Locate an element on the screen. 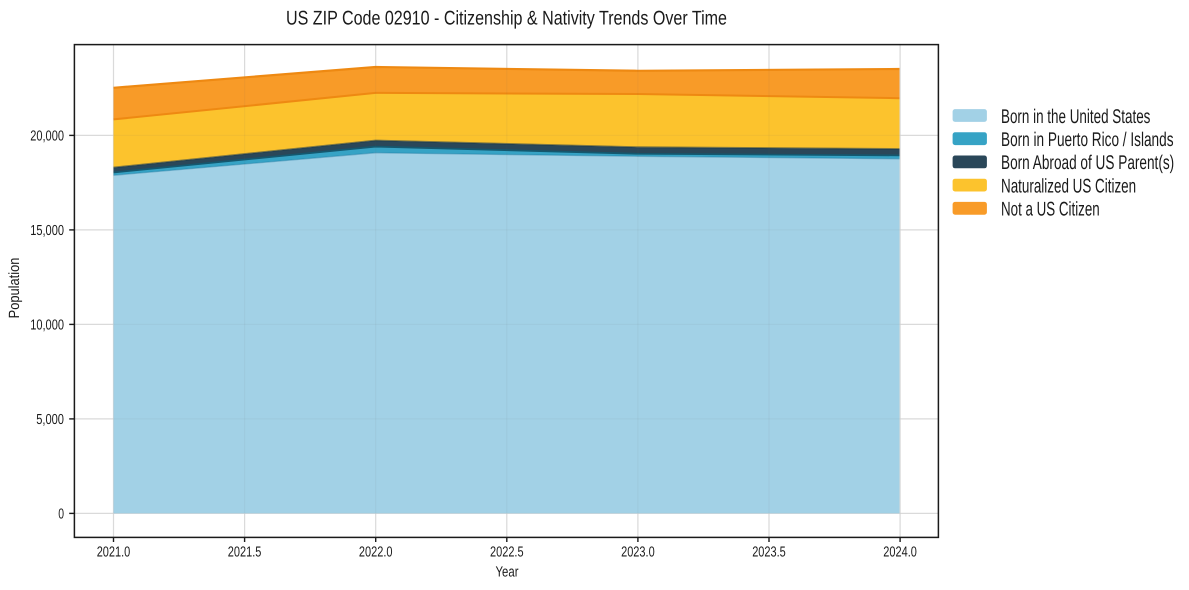  svg-text: 2023.5 is located at coordinates (769, 553).